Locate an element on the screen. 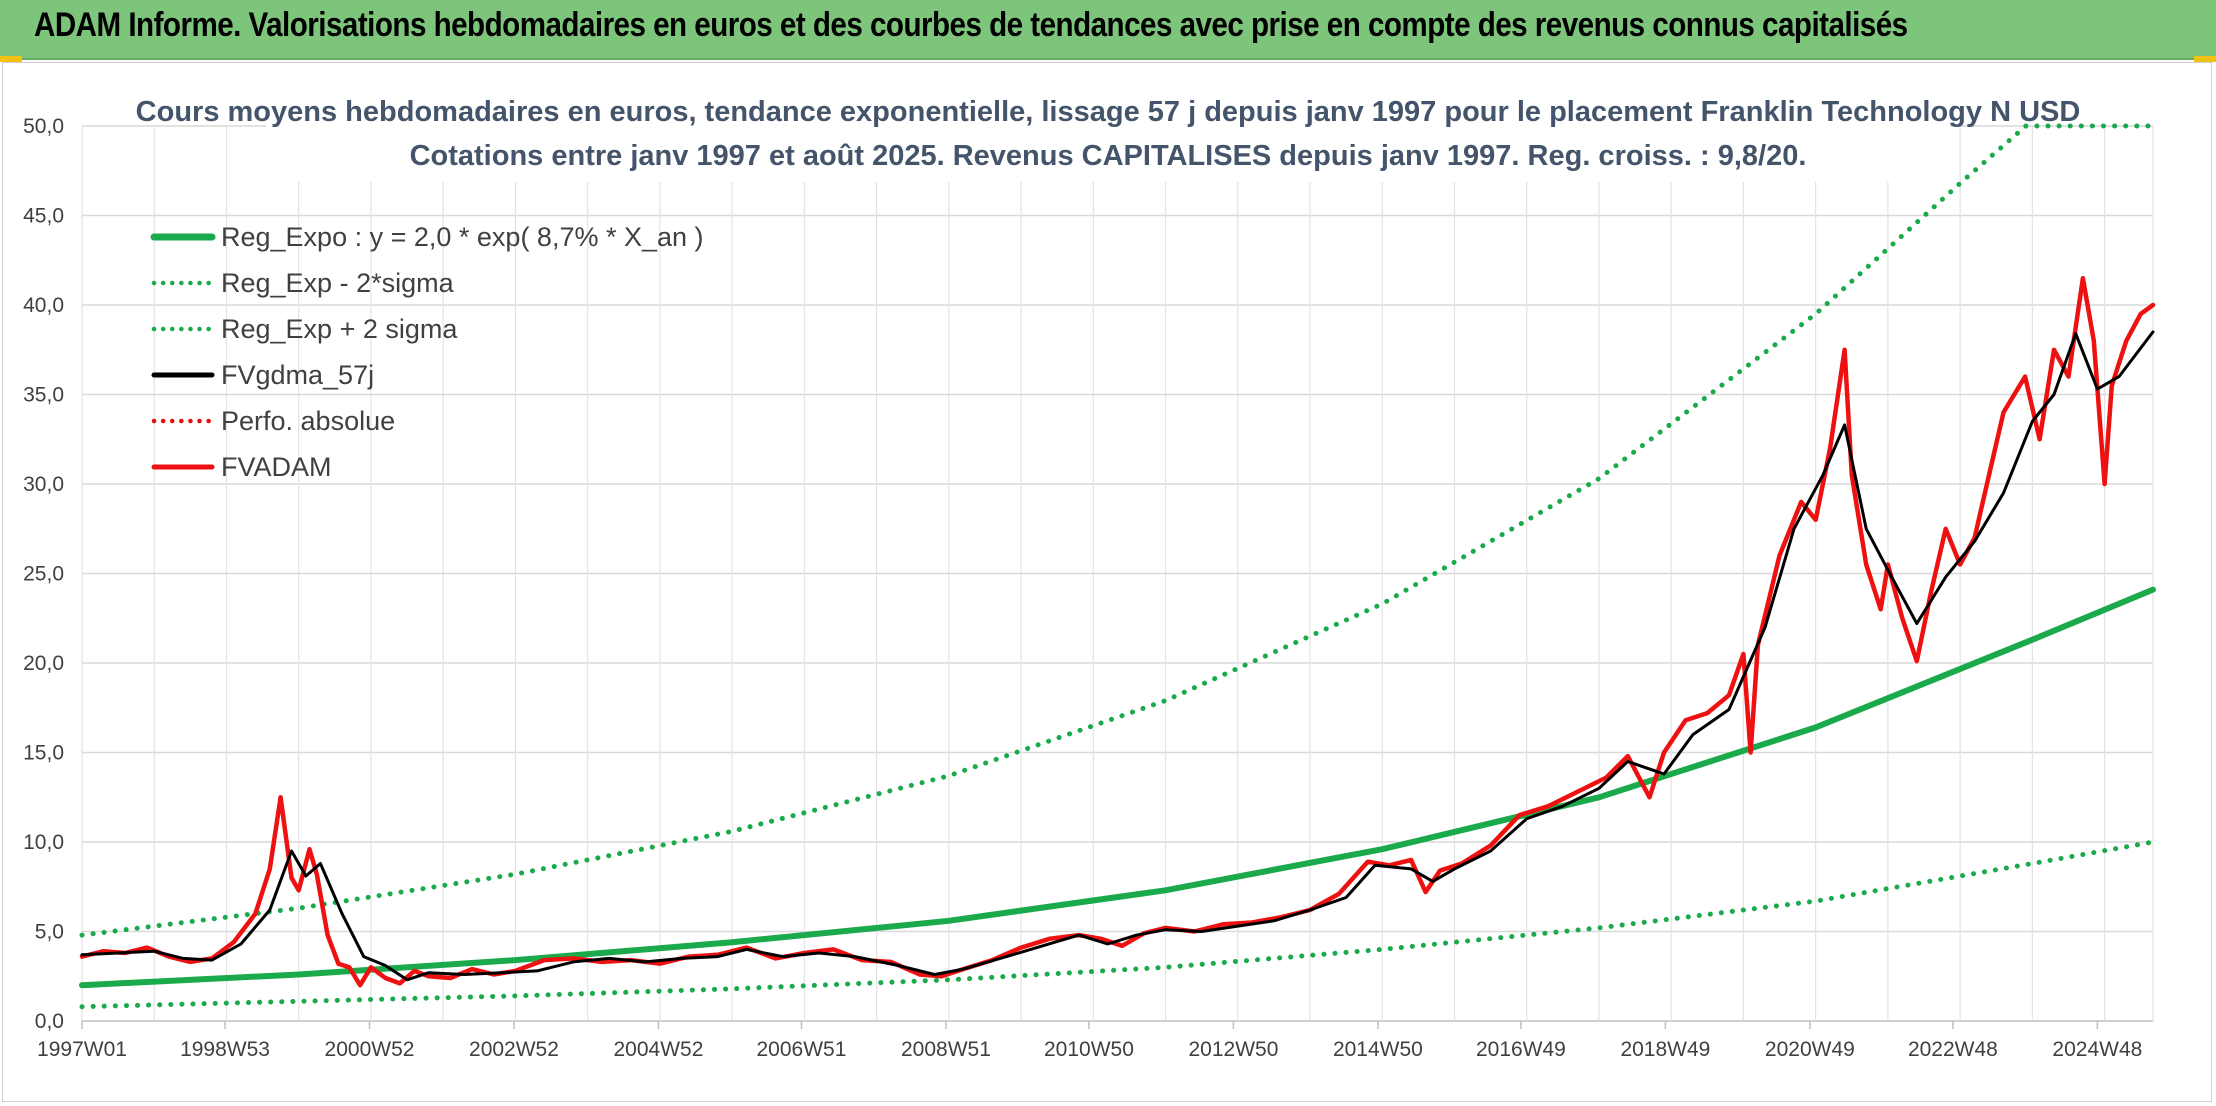 The image size is (2216, 1106). title-background is located at coordinates (1108, 133).